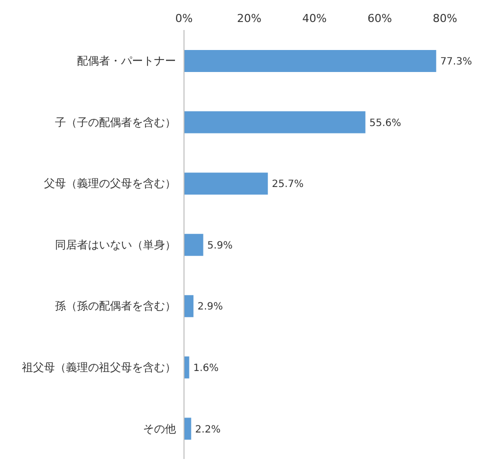 This screenshot has height=473, width=479. I want to click on y-tick-label: 配偶者・パートナー, so click(126, 61).